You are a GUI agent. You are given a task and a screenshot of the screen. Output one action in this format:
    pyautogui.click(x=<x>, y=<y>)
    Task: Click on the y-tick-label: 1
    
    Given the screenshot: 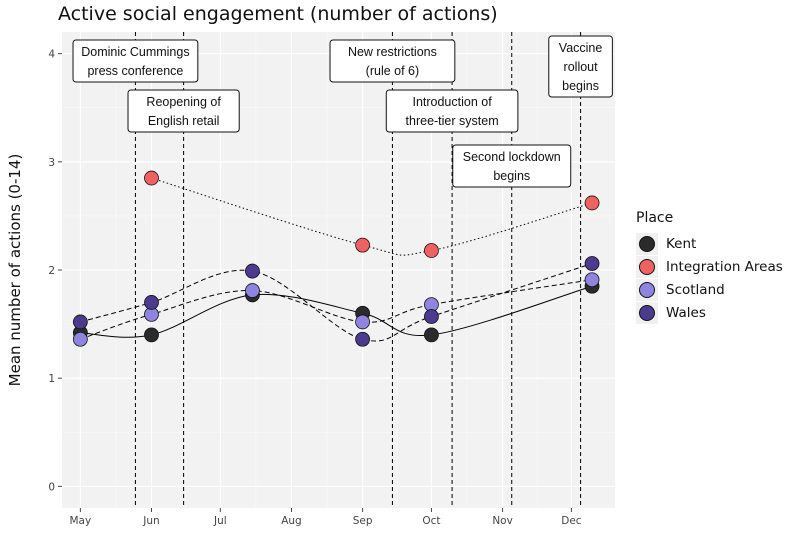 What is the action you would take?
    pyautogui.click(x=51, y=379)
    